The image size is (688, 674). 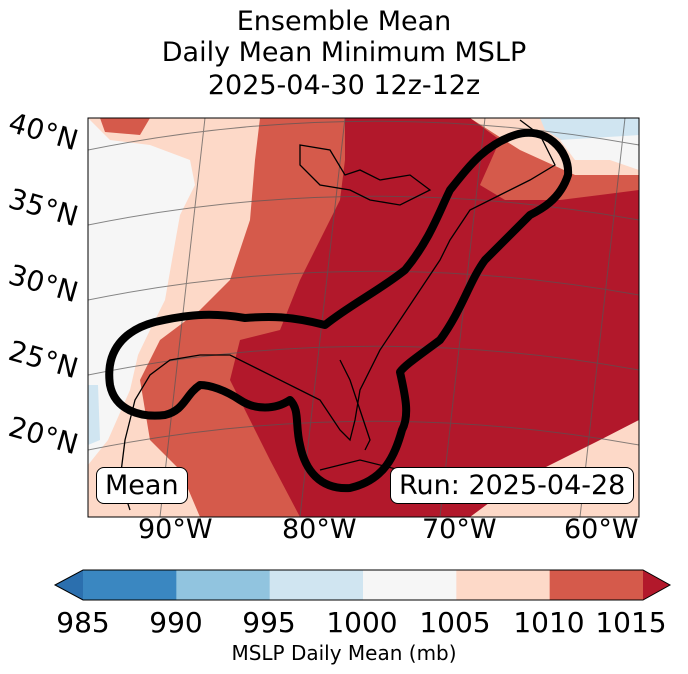 What do you see at coordinates (94, 415) in the screenshot?
I see `pressure-region-995-1000-west` at bounding box center [94, 415].